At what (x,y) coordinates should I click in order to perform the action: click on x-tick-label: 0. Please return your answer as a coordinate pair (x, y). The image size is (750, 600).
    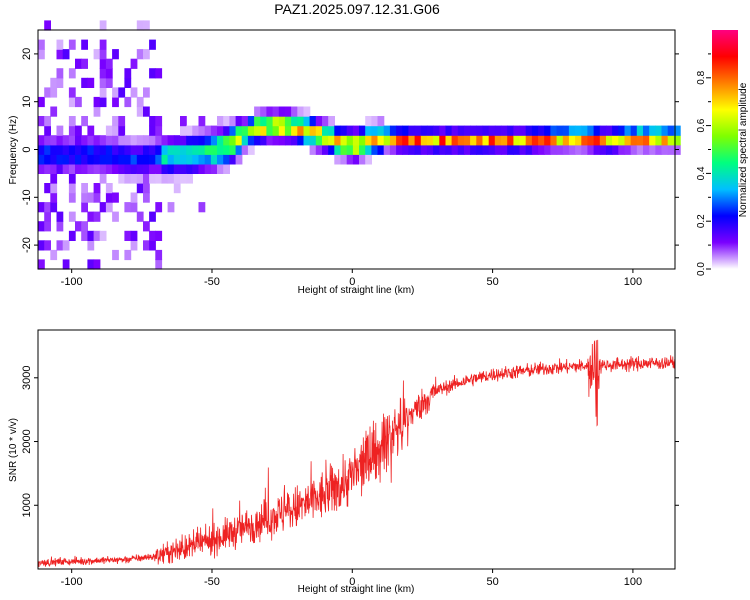
    Looking at the image, I should click on (352, 582).